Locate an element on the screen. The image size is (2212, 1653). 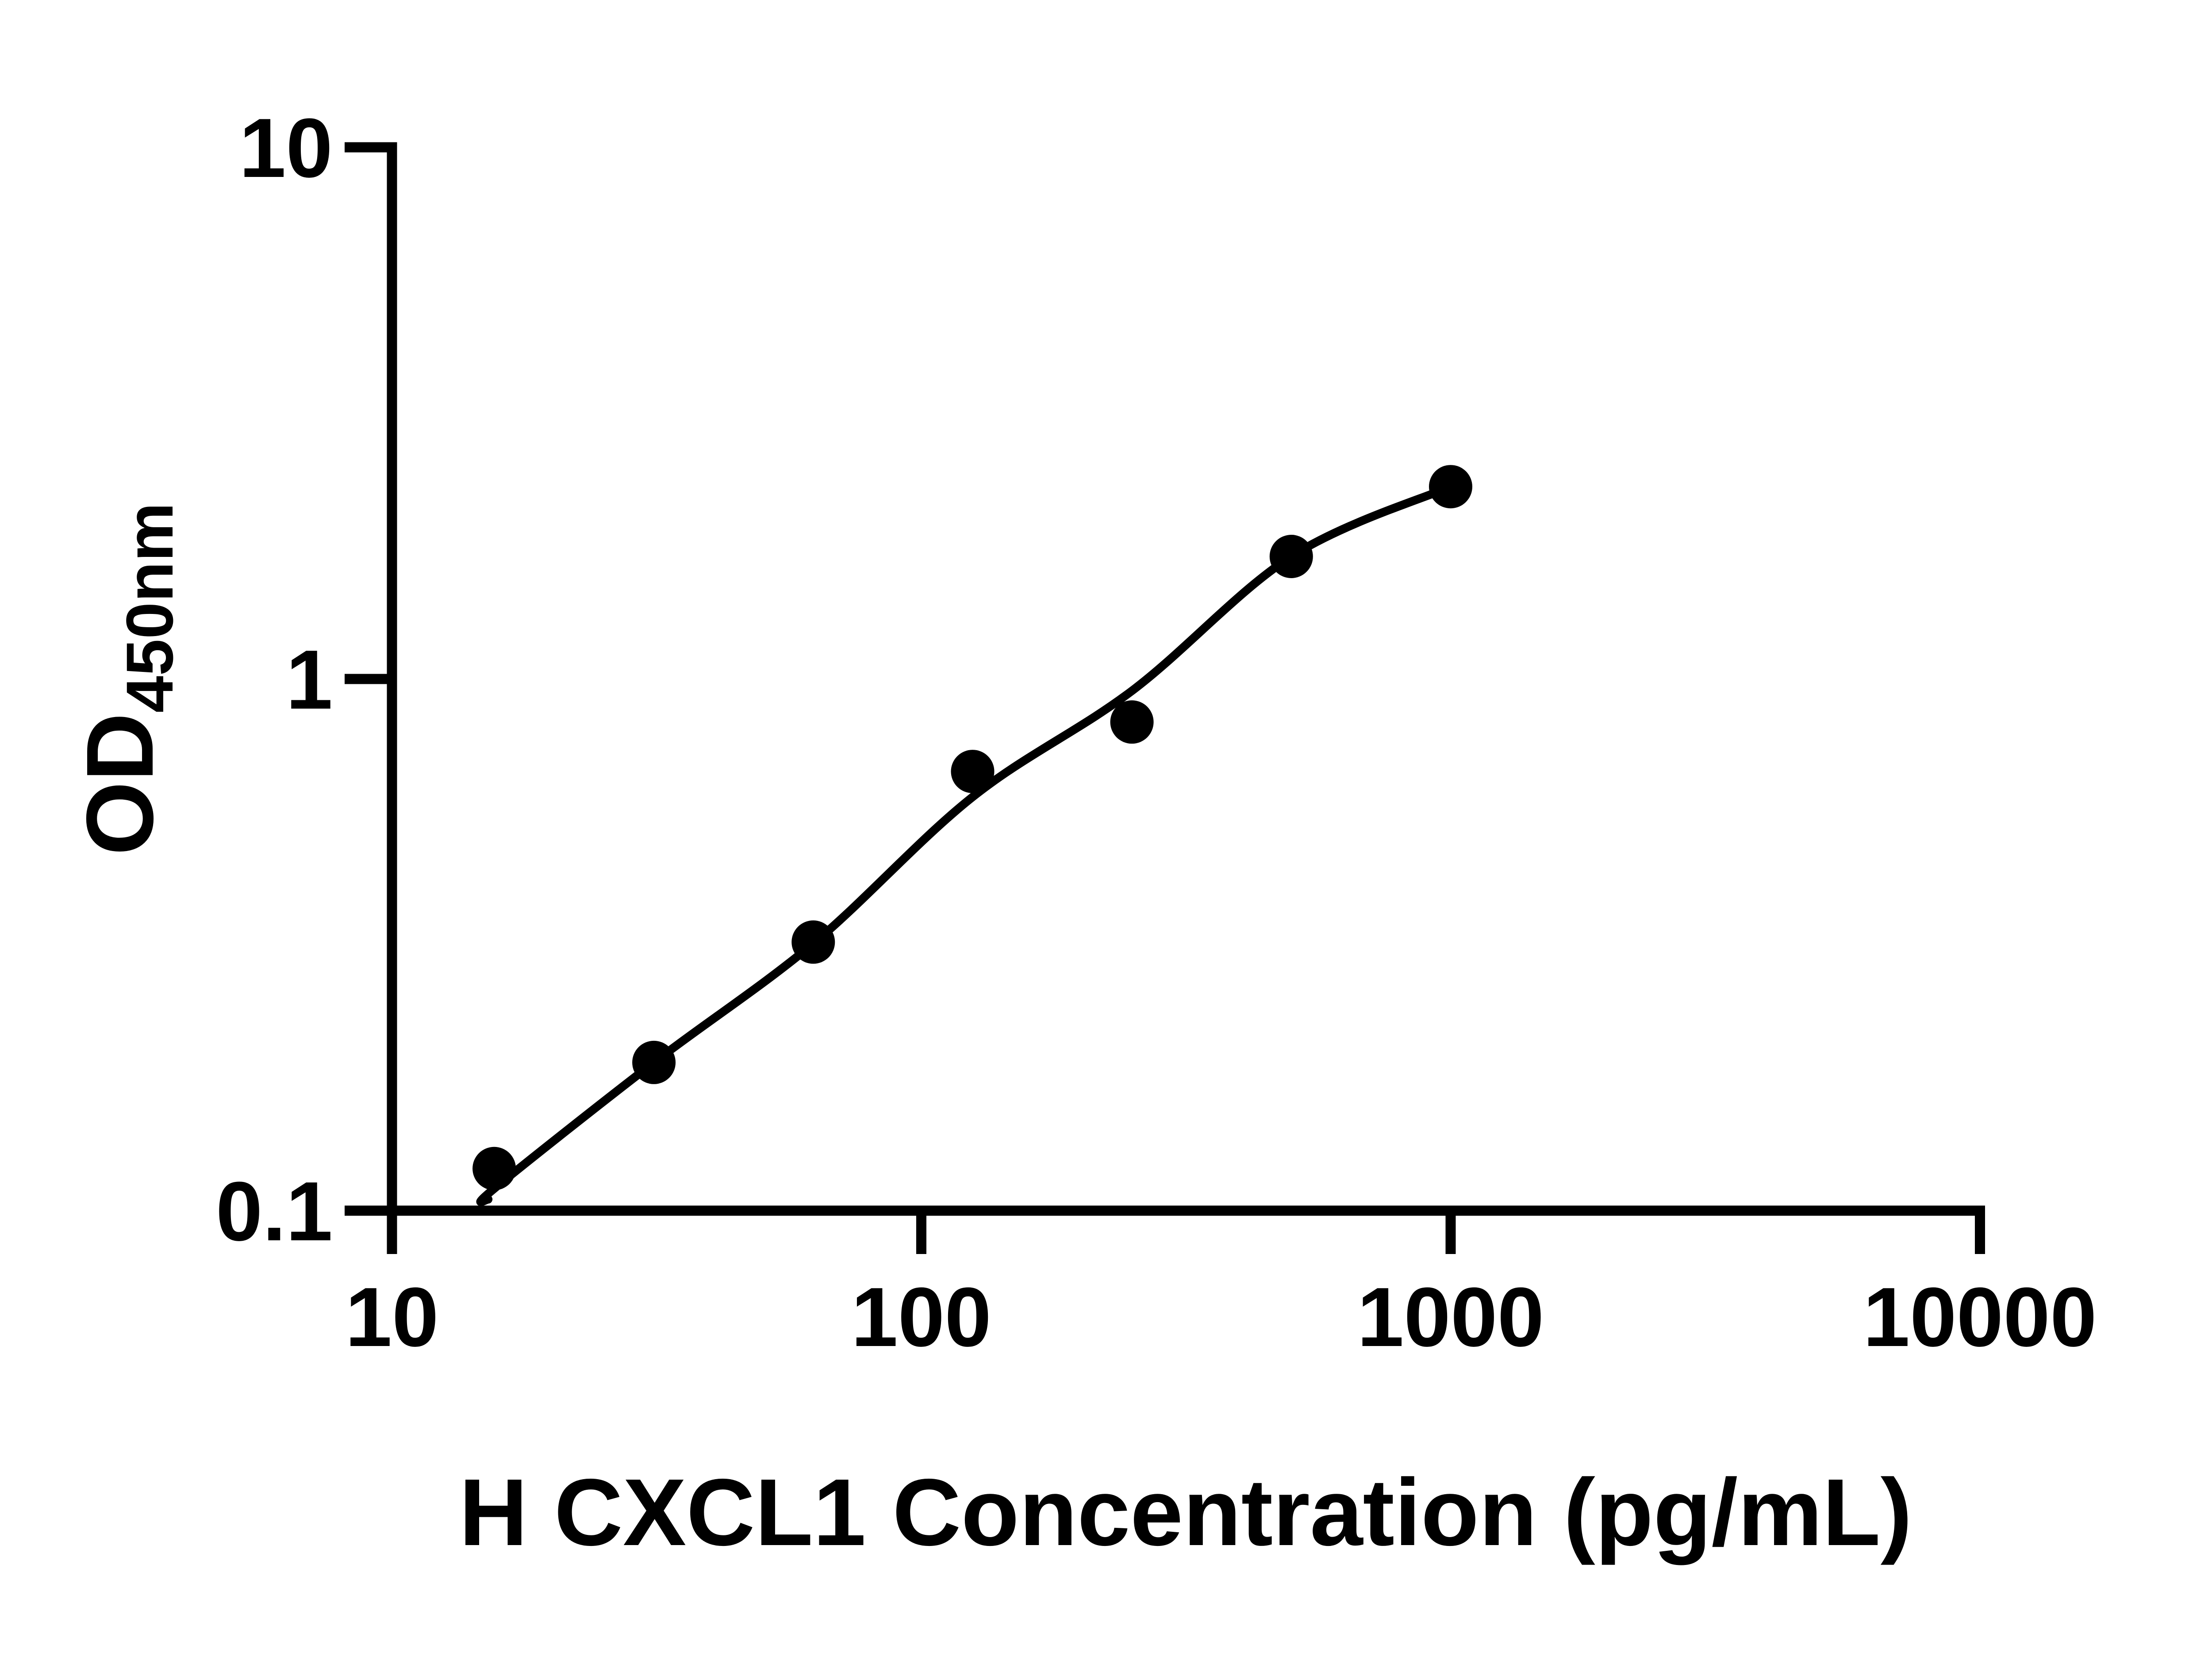
x-axis-title: H CXCL1 Concentration (pg/mL) is located at coordinates (1185, 1512).